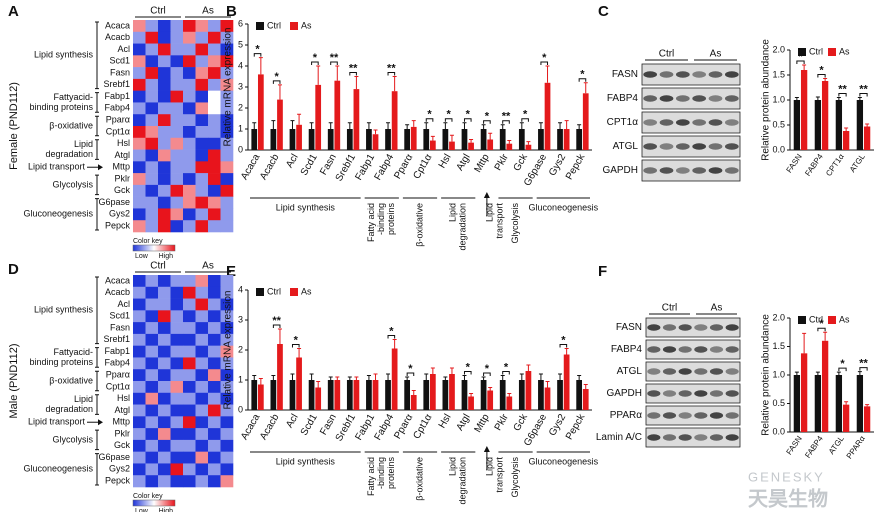 The width and height of the screenshot is (887, 512). Describe the element at coordinates (117, 96) in the screenshot. I see `gene-label: Fabp1` at that location.